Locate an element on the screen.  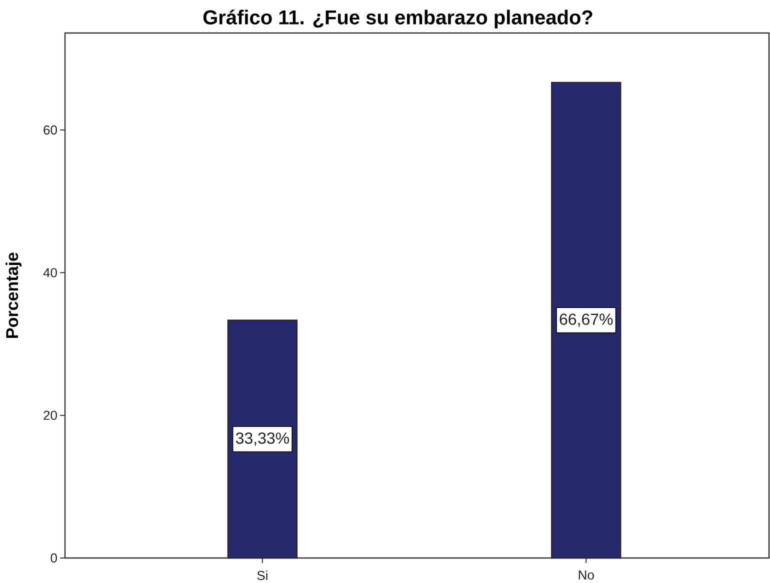
x-tick-label: Si is located at coordinates (262, 575).